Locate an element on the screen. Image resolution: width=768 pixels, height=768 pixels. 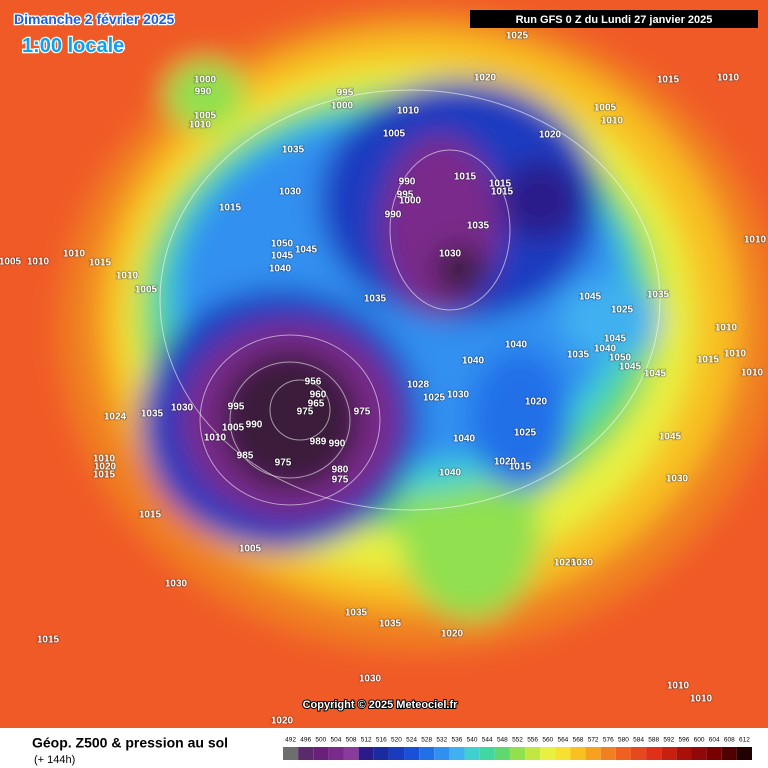
scale-label: 500 is located at coordinates (320, 740).